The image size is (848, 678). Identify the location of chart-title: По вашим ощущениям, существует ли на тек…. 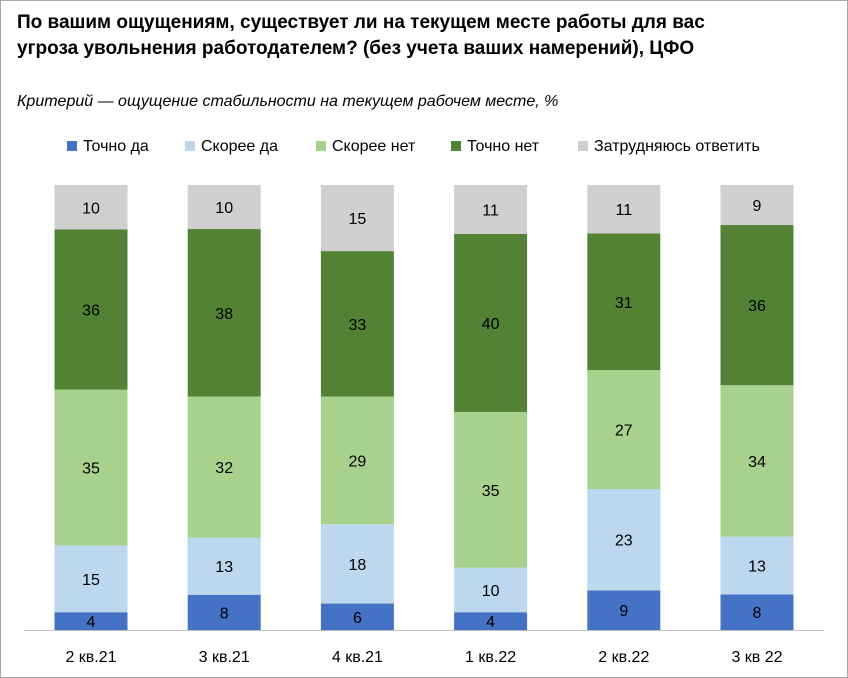
(361, 35).